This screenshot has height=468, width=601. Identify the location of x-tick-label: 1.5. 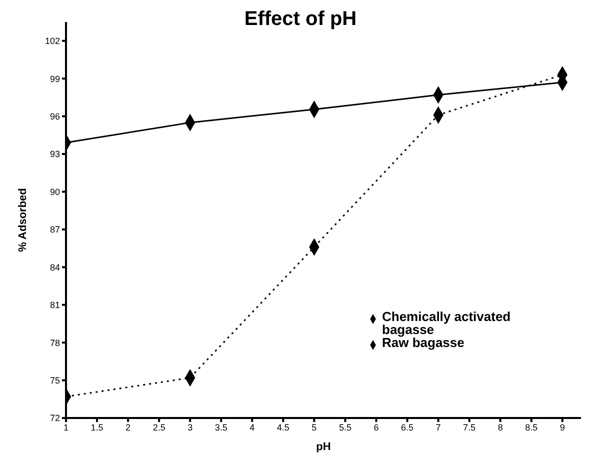
(97, 427).